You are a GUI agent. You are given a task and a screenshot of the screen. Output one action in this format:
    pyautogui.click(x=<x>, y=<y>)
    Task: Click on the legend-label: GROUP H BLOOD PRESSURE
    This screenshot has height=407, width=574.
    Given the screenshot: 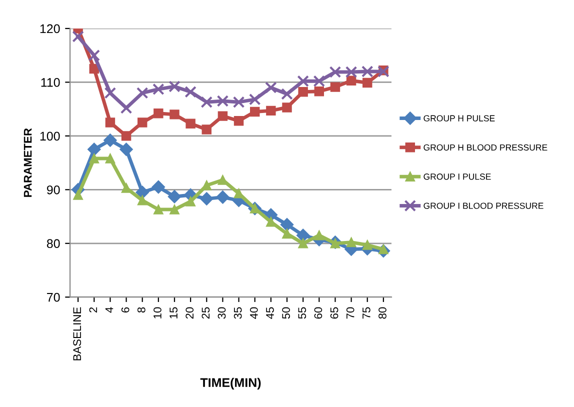 What is the action you would take?
    pyautogui.click(x=486, y=147)
    